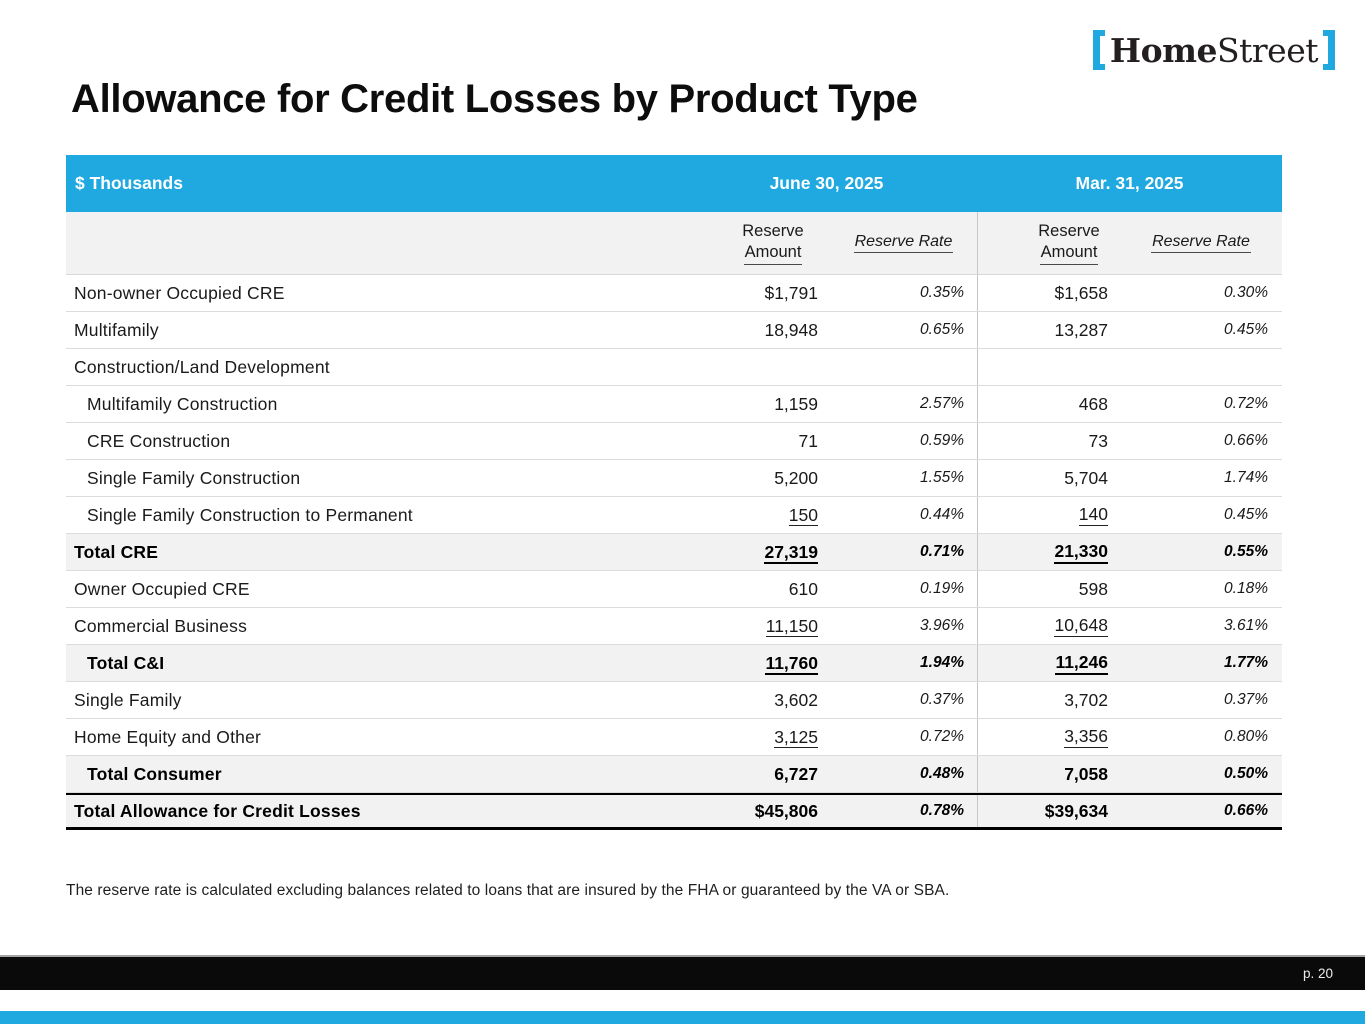  I want to click on reserve-amount-cell: 5,704, so click(1048, 478).